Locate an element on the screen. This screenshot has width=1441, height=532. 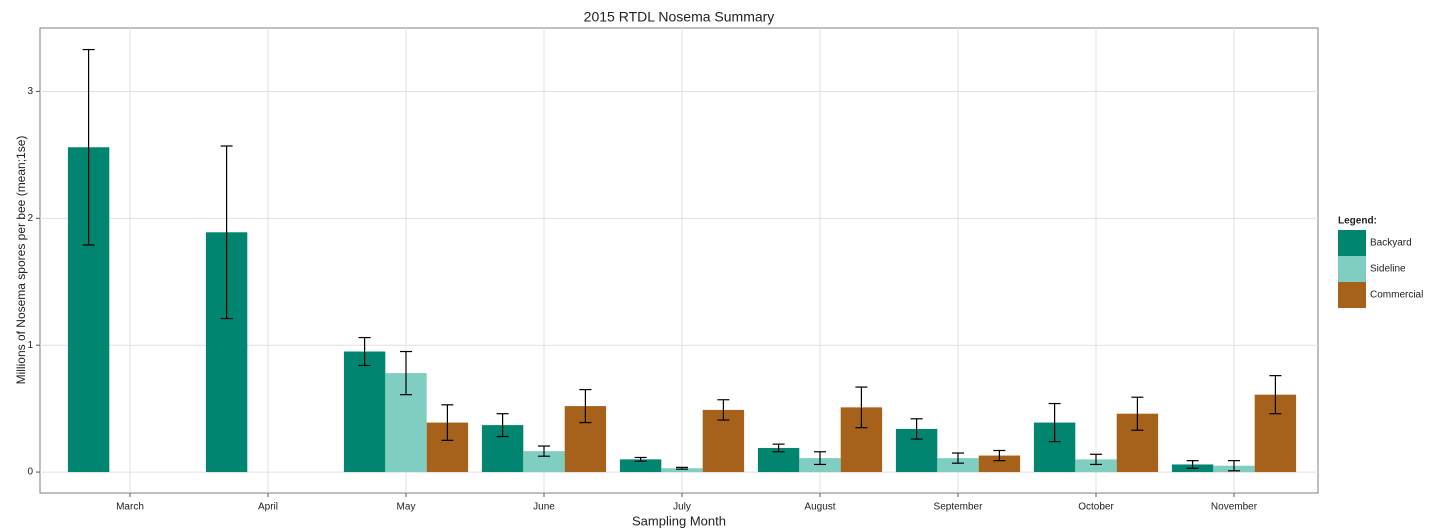
y-tick-label: 0 is located at coordinates (30, 472).